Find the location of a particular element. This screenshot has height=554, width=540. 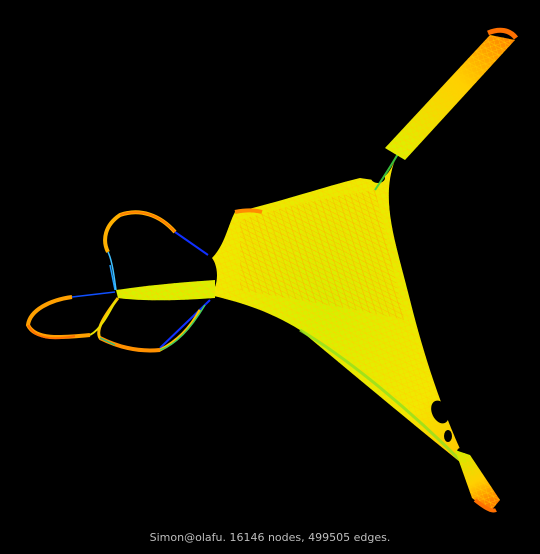

mesh-arm-south is located at coordinates (477, 481).